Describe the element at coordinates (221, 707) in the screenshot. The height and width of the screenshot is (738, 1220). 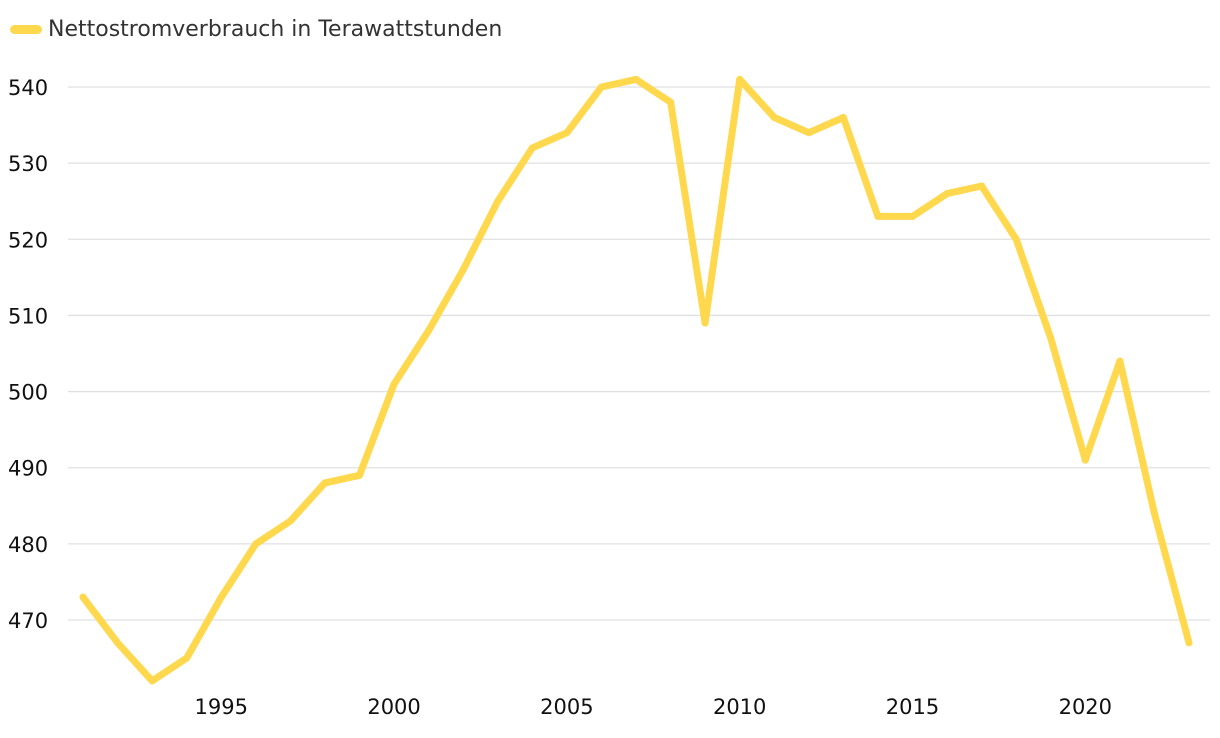
I see `x-tick-label: 1995` at that location.